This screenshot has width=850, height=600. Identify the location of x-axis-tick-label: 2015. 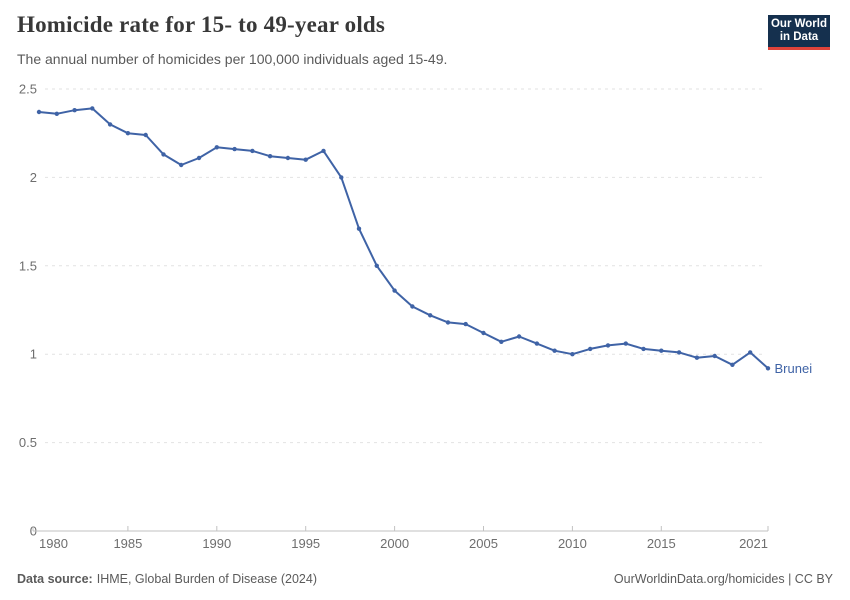
(661, 543).